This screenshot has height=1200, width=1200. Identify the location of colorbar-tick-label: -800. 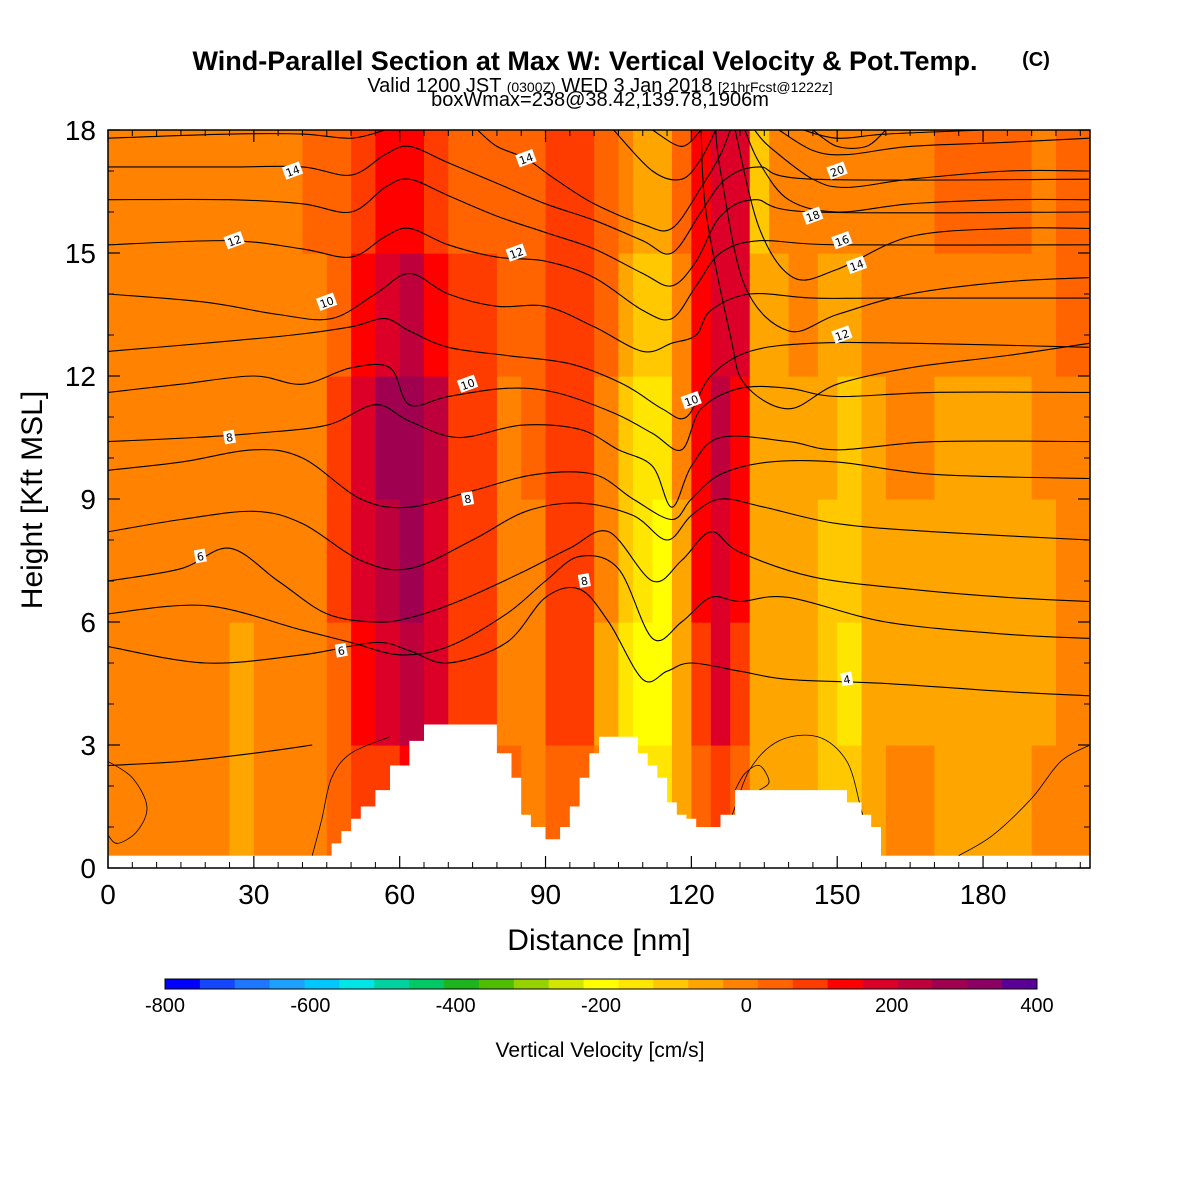
(165, 1006).